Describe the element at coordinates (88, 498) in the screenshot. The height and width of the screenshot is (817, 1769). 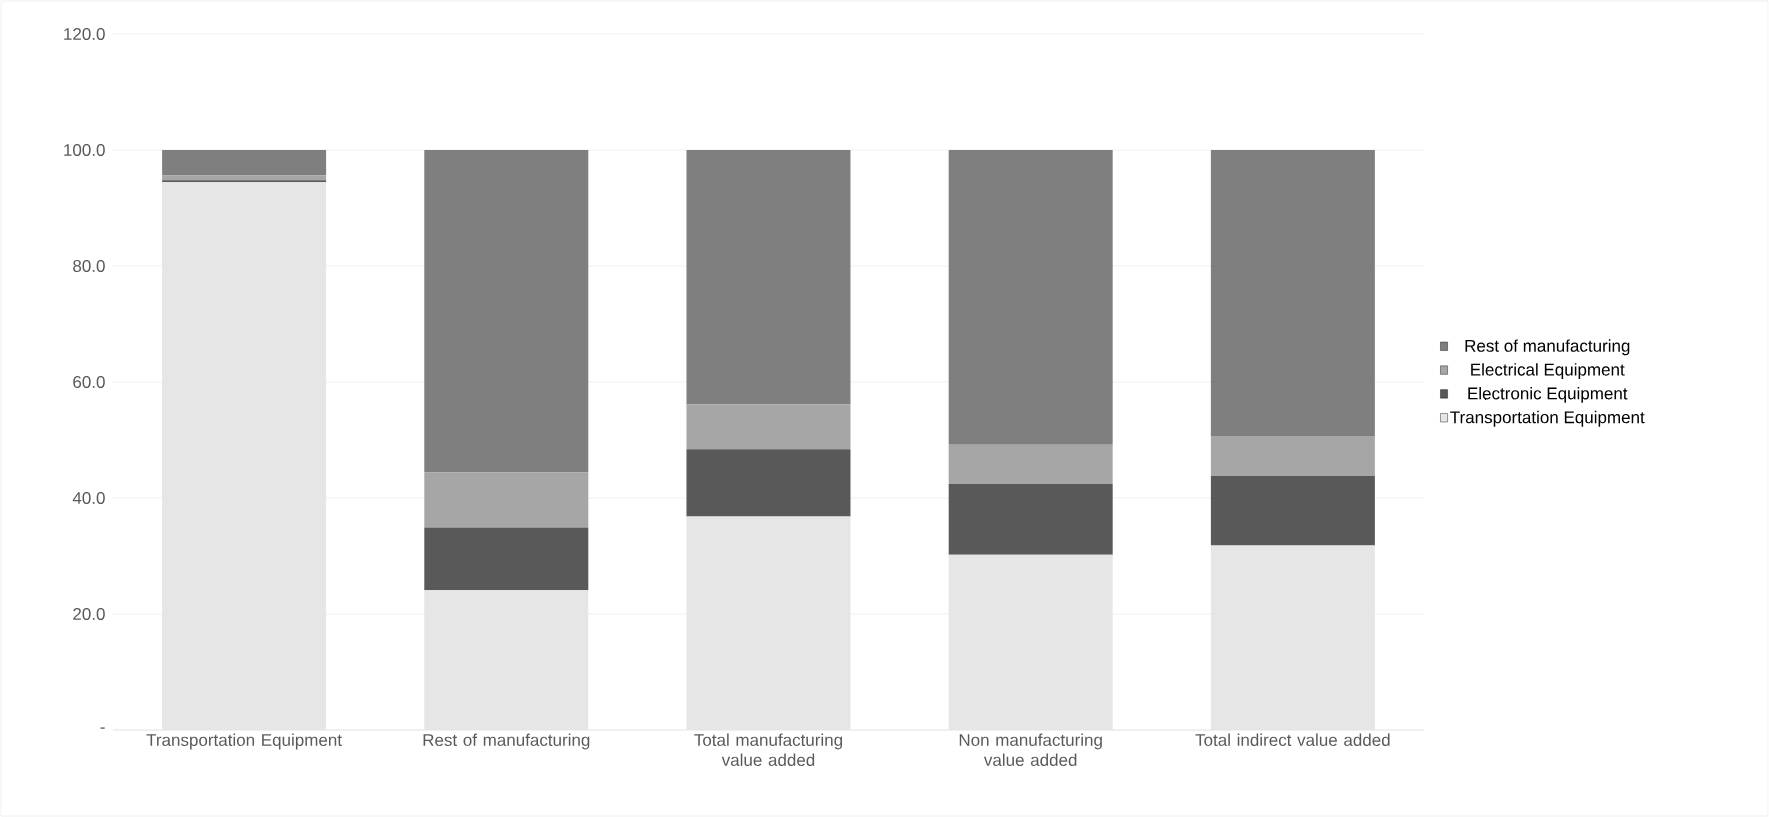
I see `y-tick-label: 40.0` at that location.